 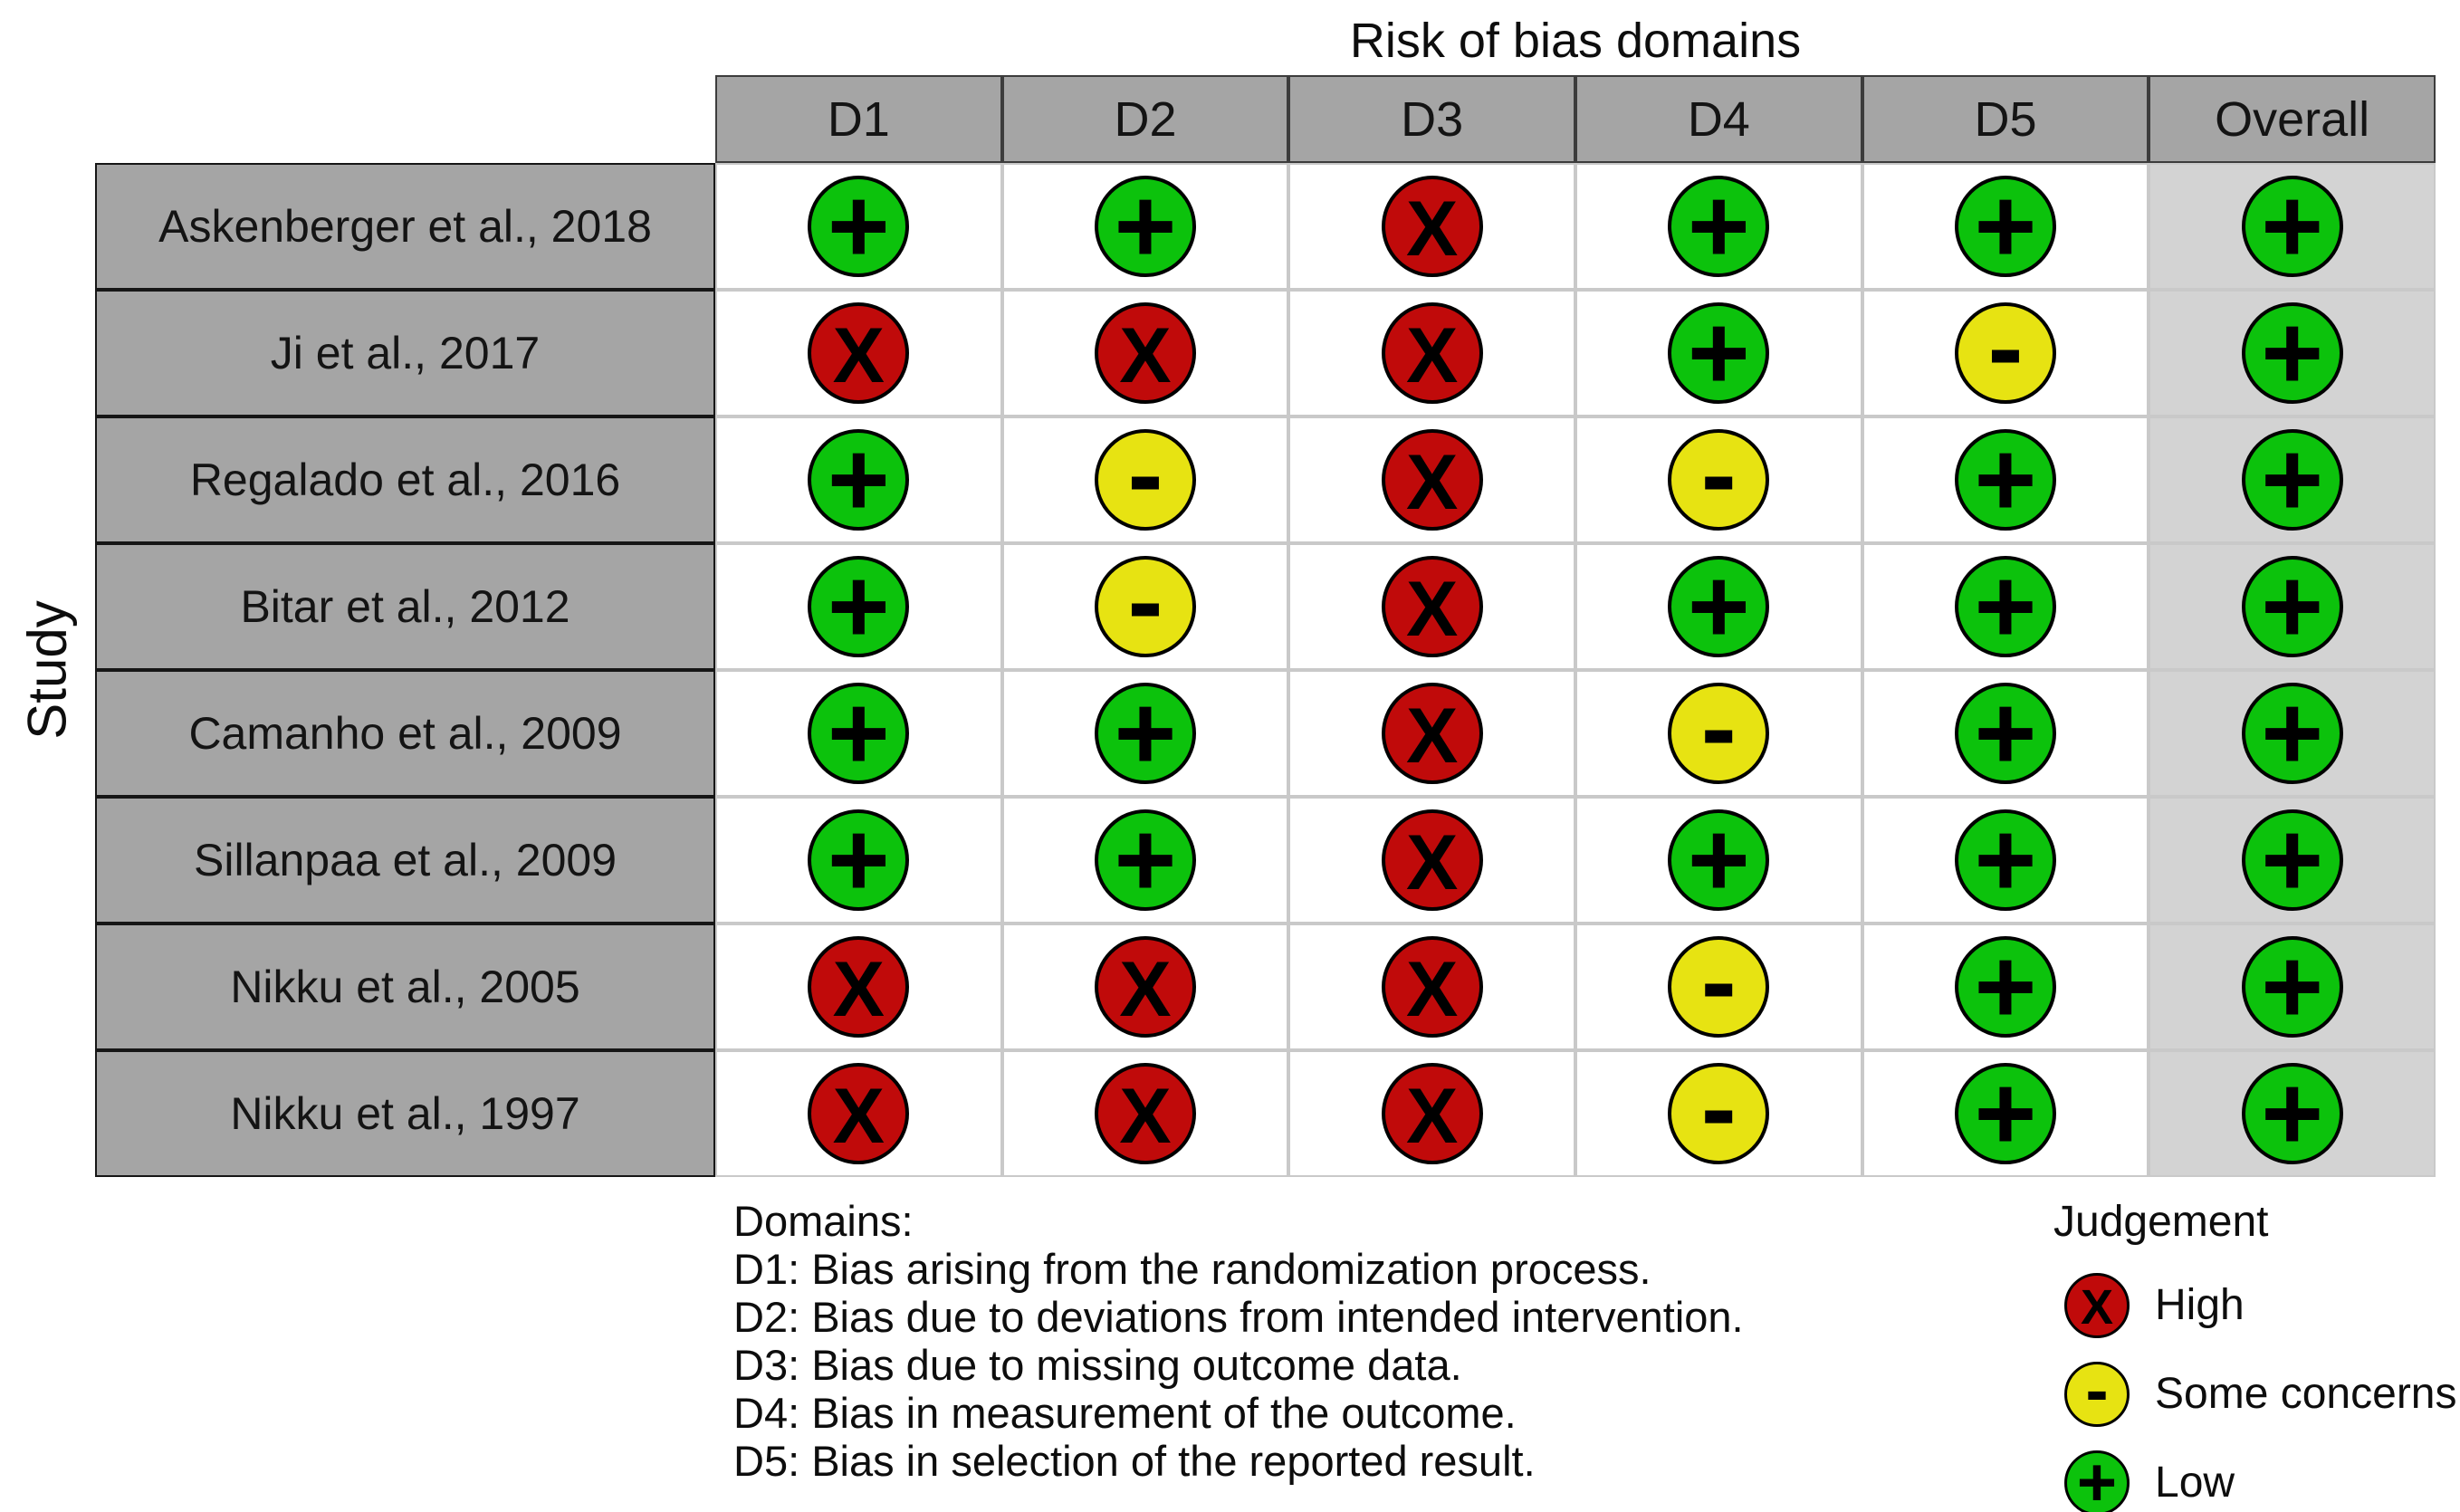 What do you see at coordinates (405, 479) in the screenshot?
I see `study-label: Regalado et al., 2016` at bounding box center [405, 479].